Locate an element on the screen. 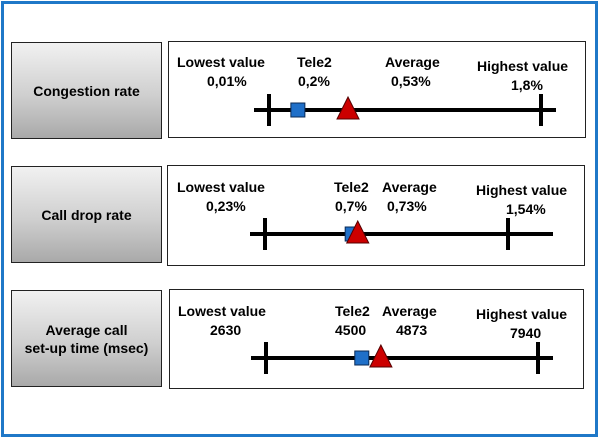  average-value: 4873 is located at coordinates (412, 330).